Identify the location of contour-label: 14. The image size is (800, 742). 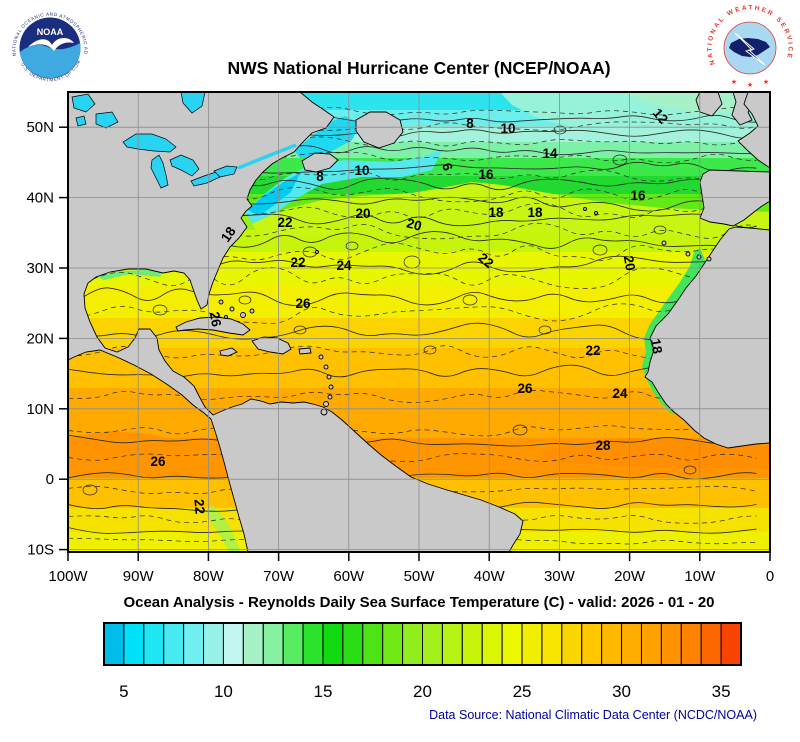
(550, 153).